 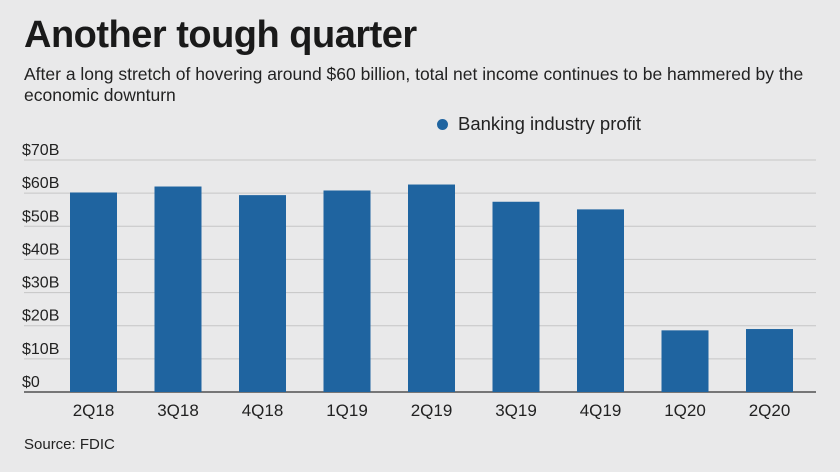 I want to click on bar-2q19, so click(x=431, y=288).